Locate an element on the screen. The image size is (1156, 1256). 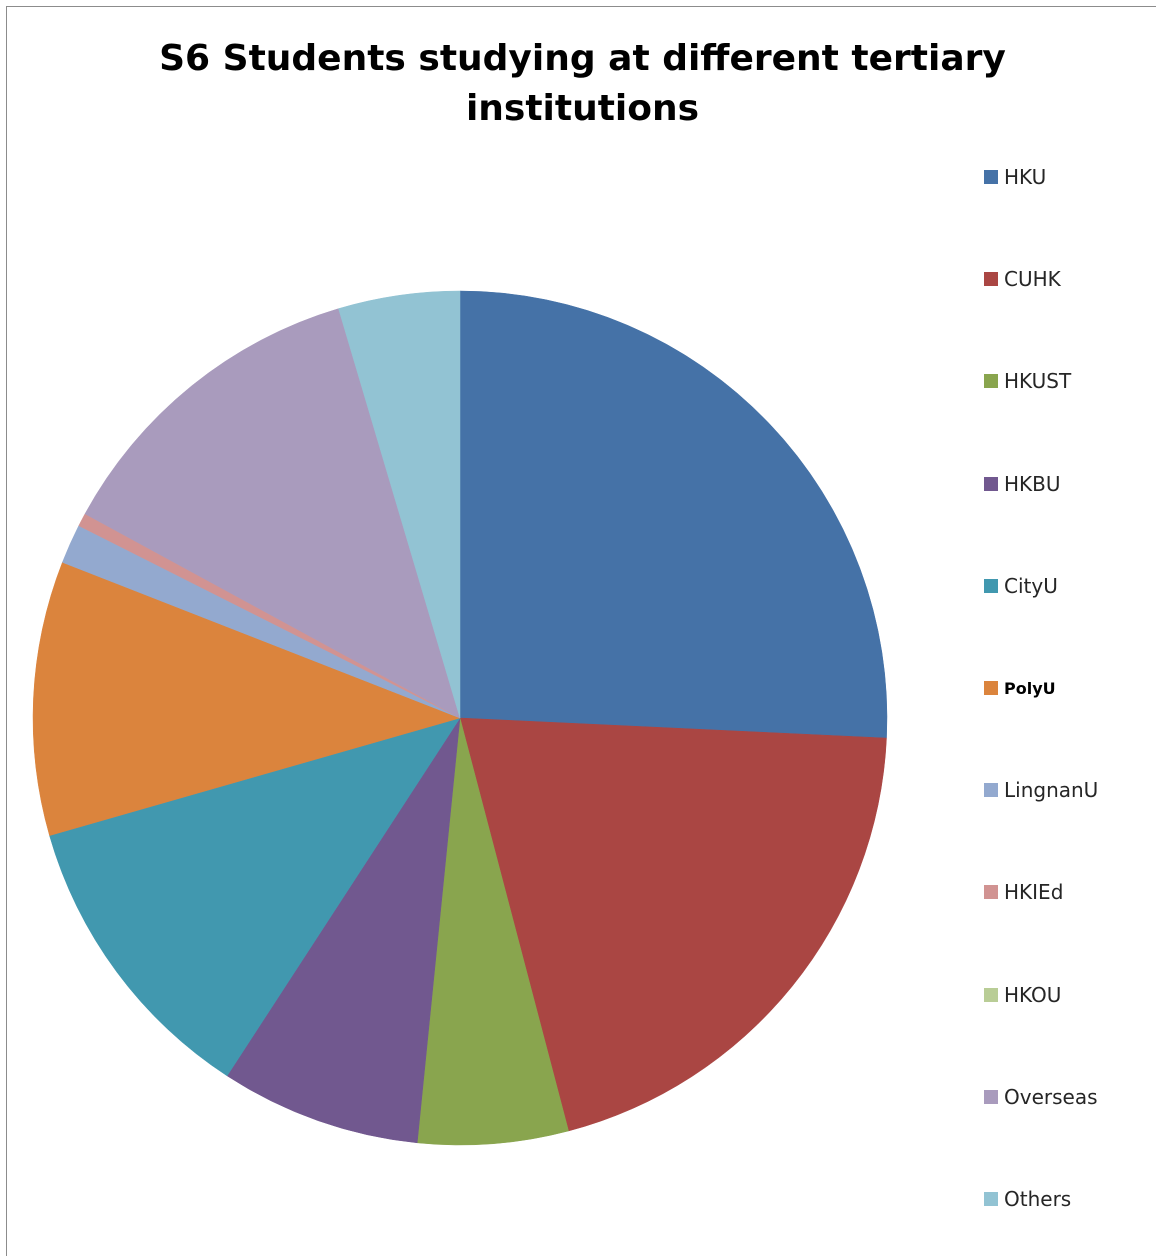
legend-item-hku: HKU is located at coordinates (1015, 177).